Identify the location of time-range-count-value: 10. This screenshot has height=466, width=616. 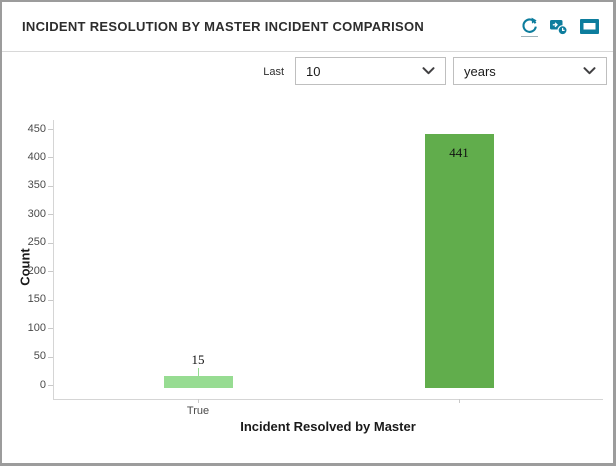
(313, 71).